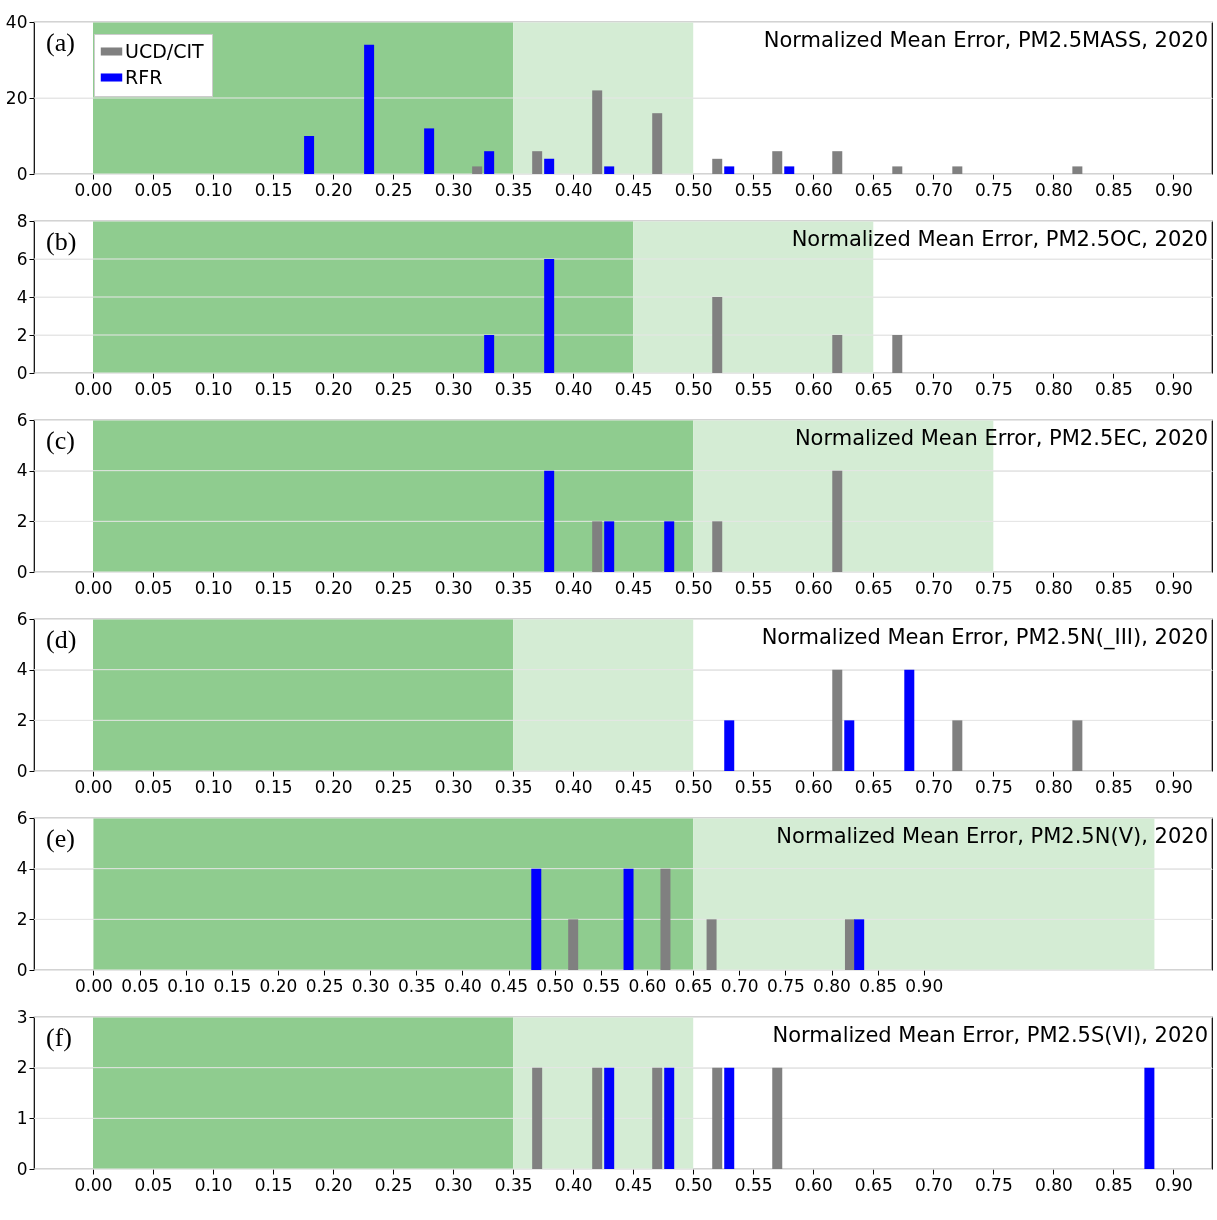  I want to click on chart-title: Normalized Mean Error, PM2.5OC, 2020, so click(999, 239).